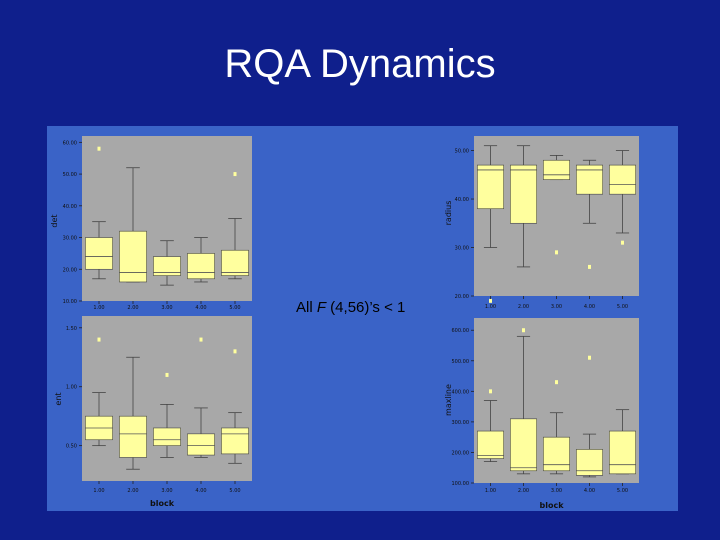 Image resolution: width=720 pixels, height=540 pixels. I want to click on y-tick-label: 300.00, so click(461, 423).